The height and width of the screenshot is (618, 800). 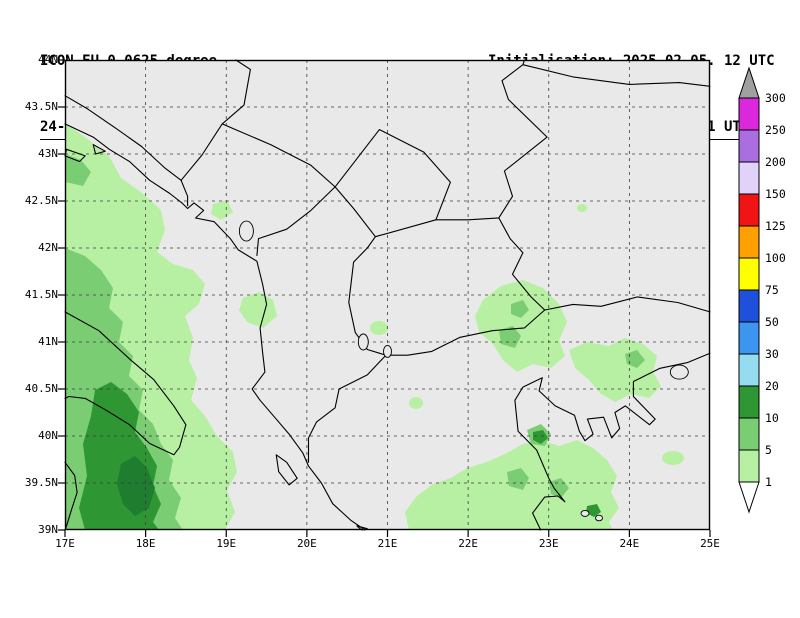 I want to click on colorbar-label: 50, so click(x=772, y=322).